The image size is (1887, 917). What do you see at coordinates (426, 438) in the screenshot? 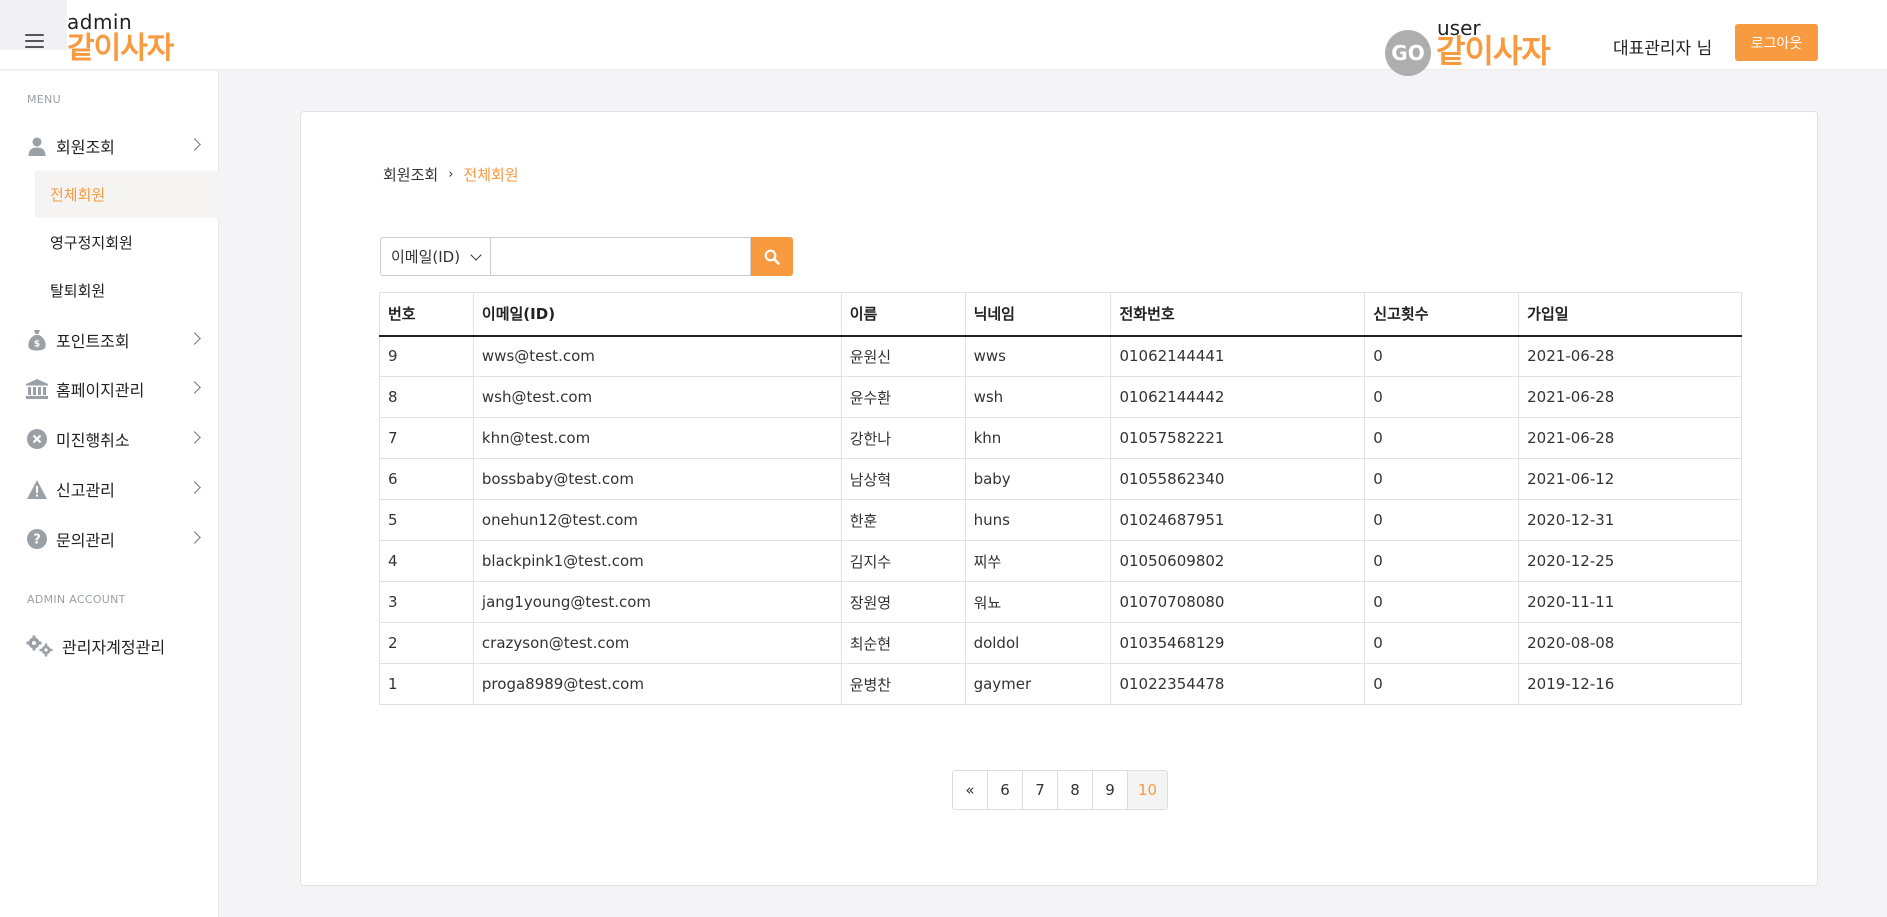
I see `cell-number: 7` at bounding box center [426, 438].